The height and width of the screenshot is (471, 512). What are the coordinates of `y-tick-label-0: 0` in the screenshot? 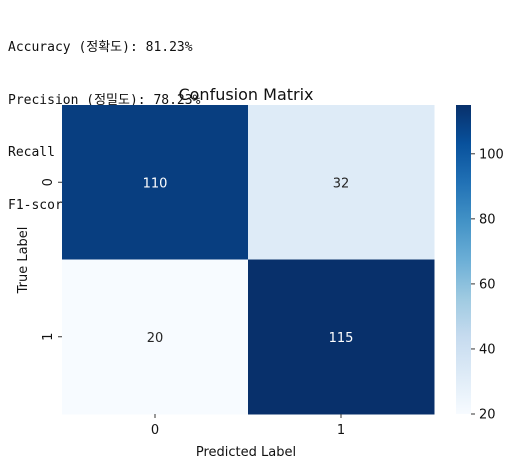 It's located at (48, 182).